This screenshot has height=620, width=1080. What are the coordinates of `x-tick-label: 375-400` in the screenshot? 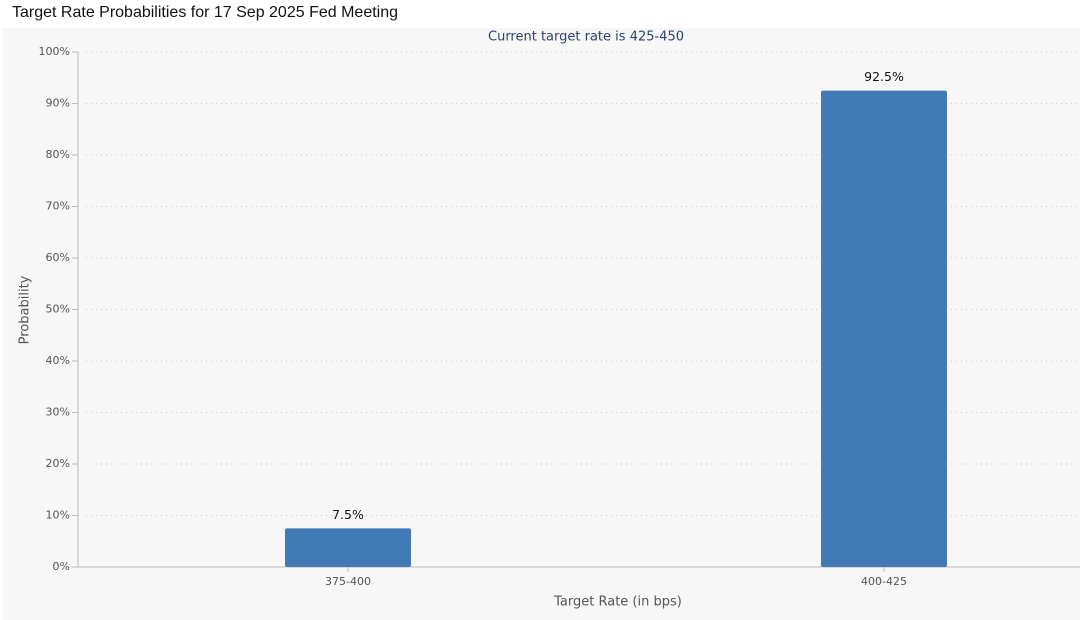 It's located at (348, 581).